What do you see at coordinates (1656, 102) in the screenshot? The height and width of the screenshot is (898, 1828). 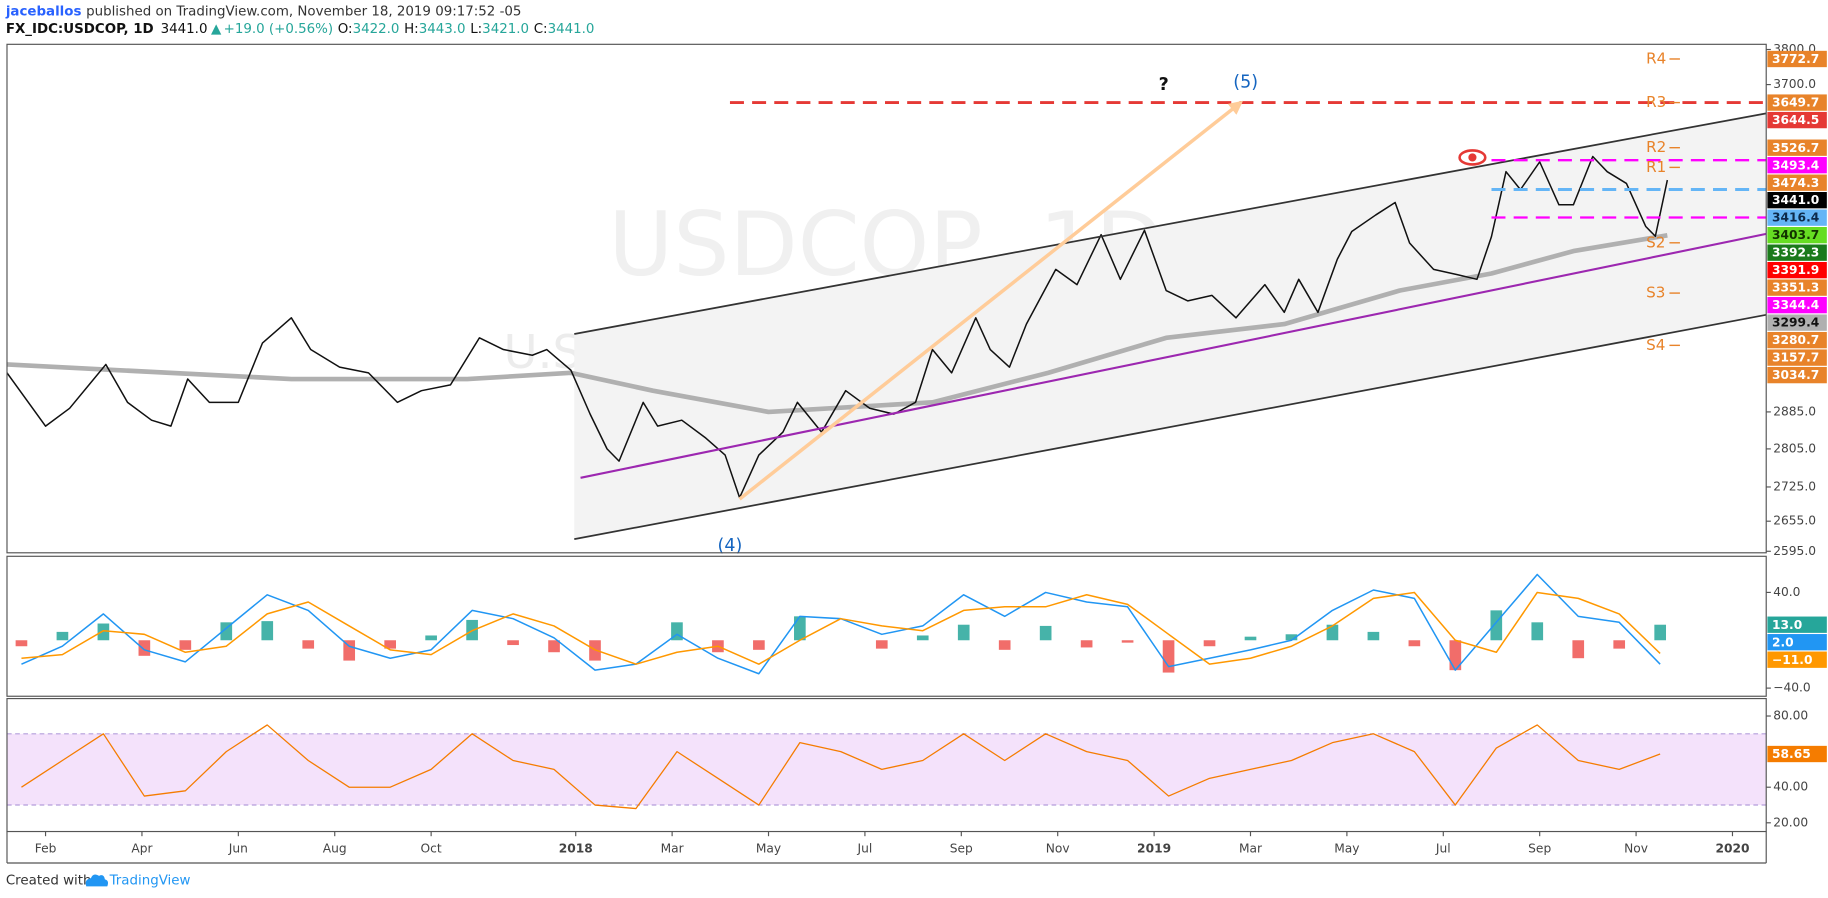 I see `pivot-name: R3` at bounding box center [1656, 102].